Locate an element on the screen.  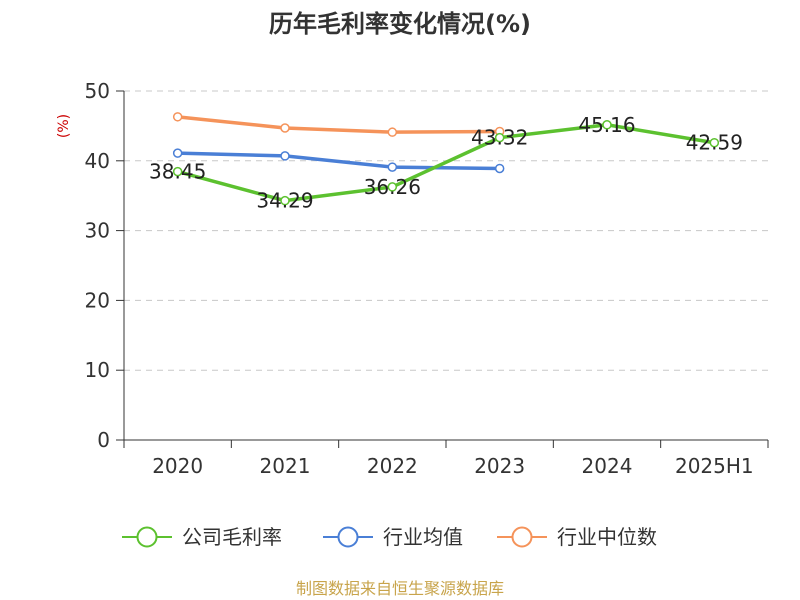
data-label: 43.32 is located at coordinates (499, 138).